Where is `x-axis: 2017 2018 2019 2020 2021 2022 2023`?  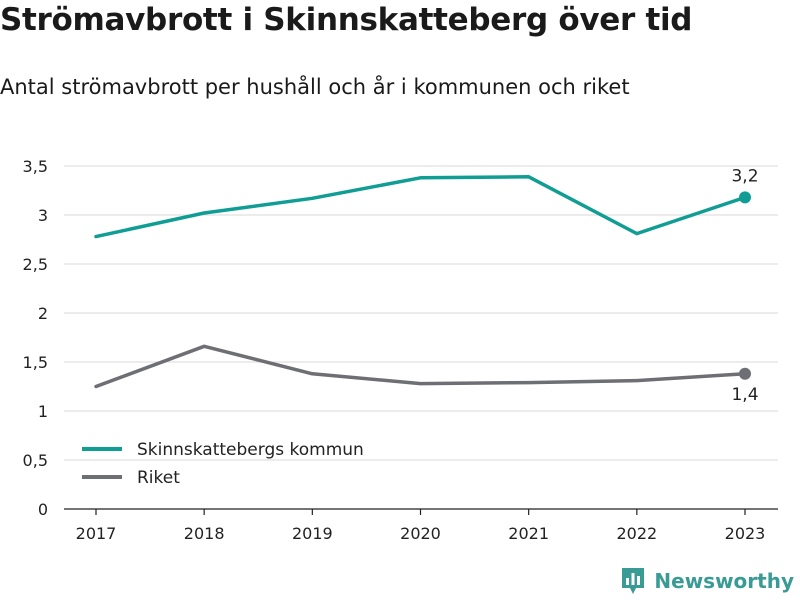
x-axis: 2017 2018 2019 2020 2021 2022 2023 is located at coordinates (421, 525).